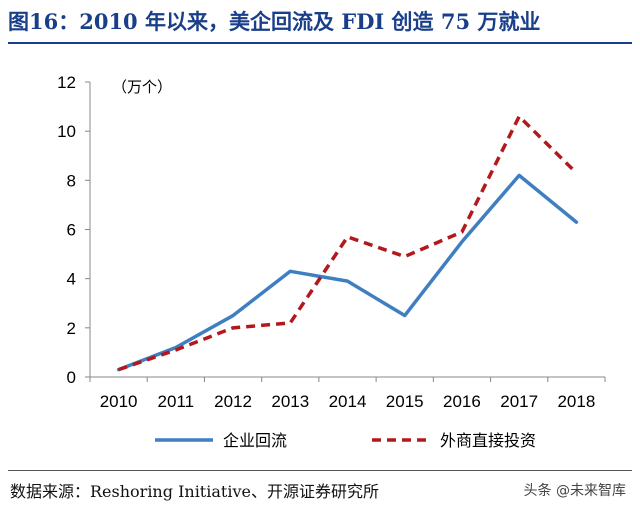 Image resolution: width=640 pixels, height=514 pixels. What do you see at coordinates (255, 440) in the screenshot?
I see `legend-label-0: 企业回流` at bounding box center [255, 440].